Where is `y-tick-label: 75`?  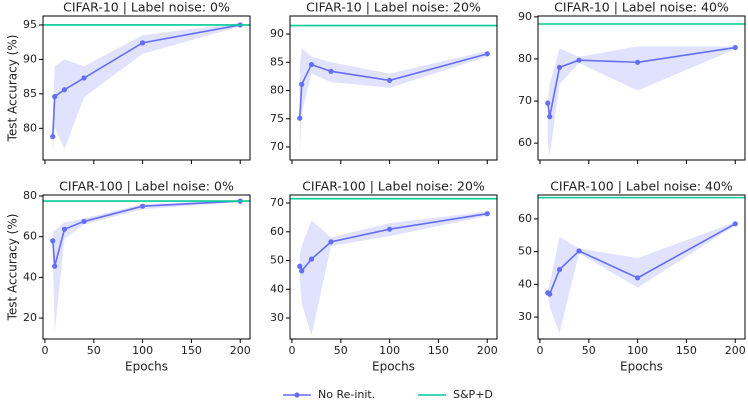
y-tick-label: 75 is located at coordinates (277, 118).